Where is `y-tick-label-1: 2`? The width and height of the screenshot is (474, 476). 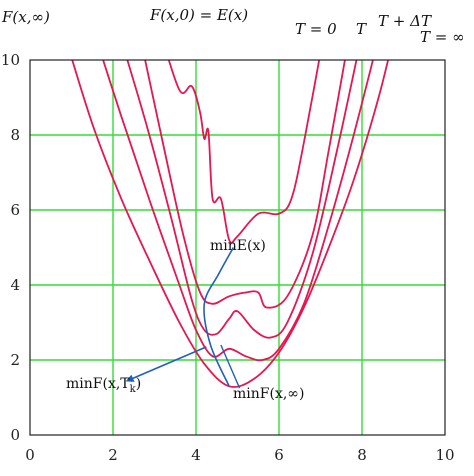
y-tick-label-1: 2 is located at coordinates (15, 360).